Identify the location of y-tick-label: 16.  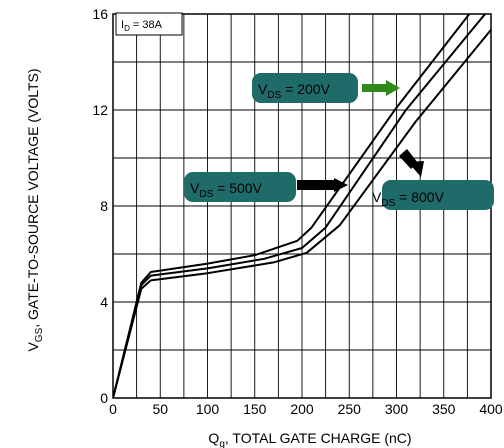
(100, 14).